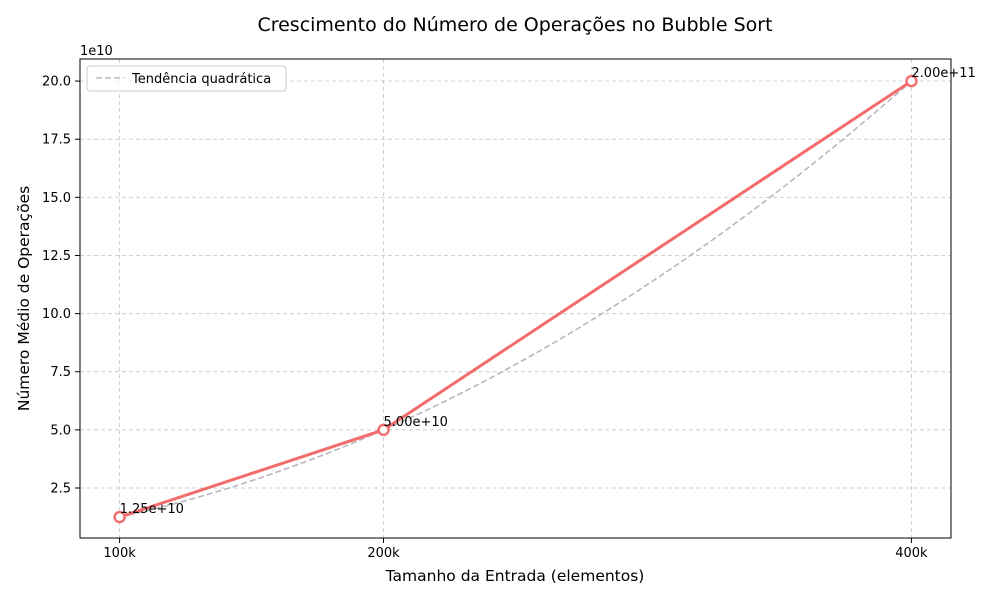 This screenshot has height=600, width=1000. I want to click on y-tick-label: 5.0, so click(60, 430).